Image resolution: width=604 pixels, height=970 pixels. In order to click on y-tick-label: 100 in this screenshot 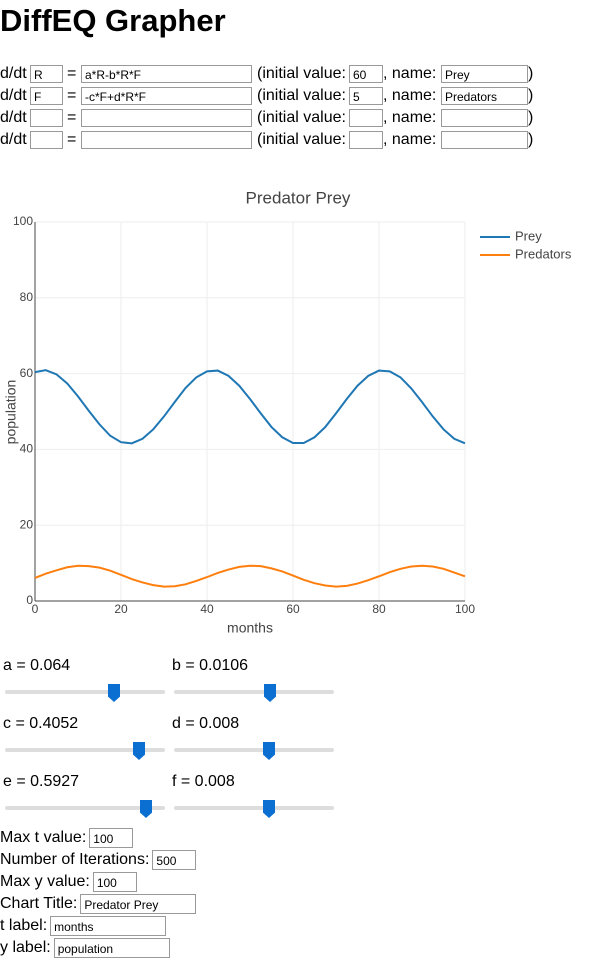, I will do `click(23, 221)`.